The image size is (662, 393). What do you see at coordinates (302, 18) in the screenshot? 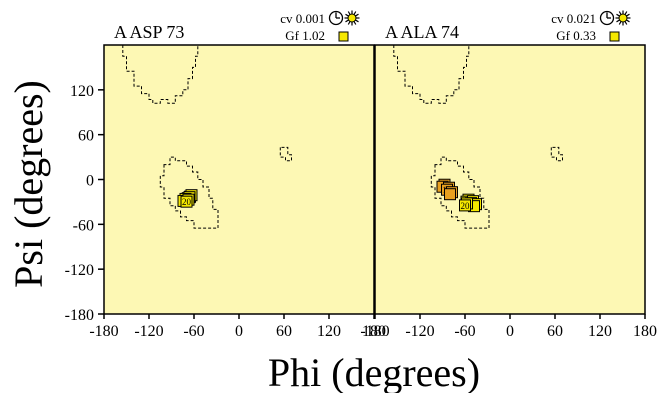
I see `cv-text: cv 0.001` at bounding box center [302, 18].